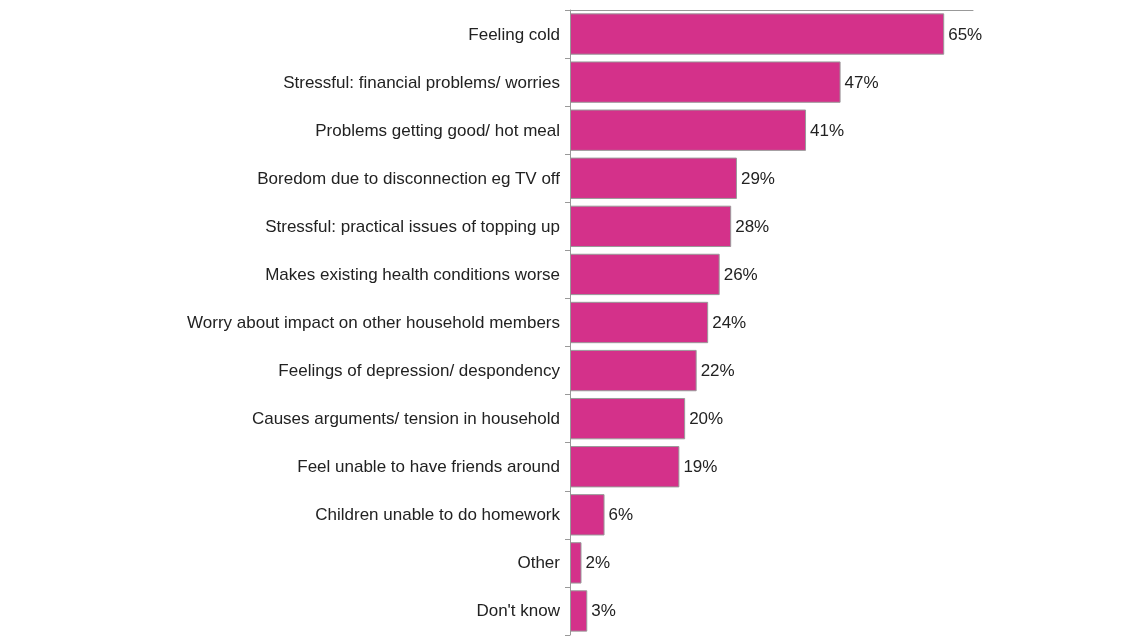  What do you see at coordinates (438, 515) in the screenshot?
I see `y-tick-label: Children unable to do homework` at bounding box center [438, 515].